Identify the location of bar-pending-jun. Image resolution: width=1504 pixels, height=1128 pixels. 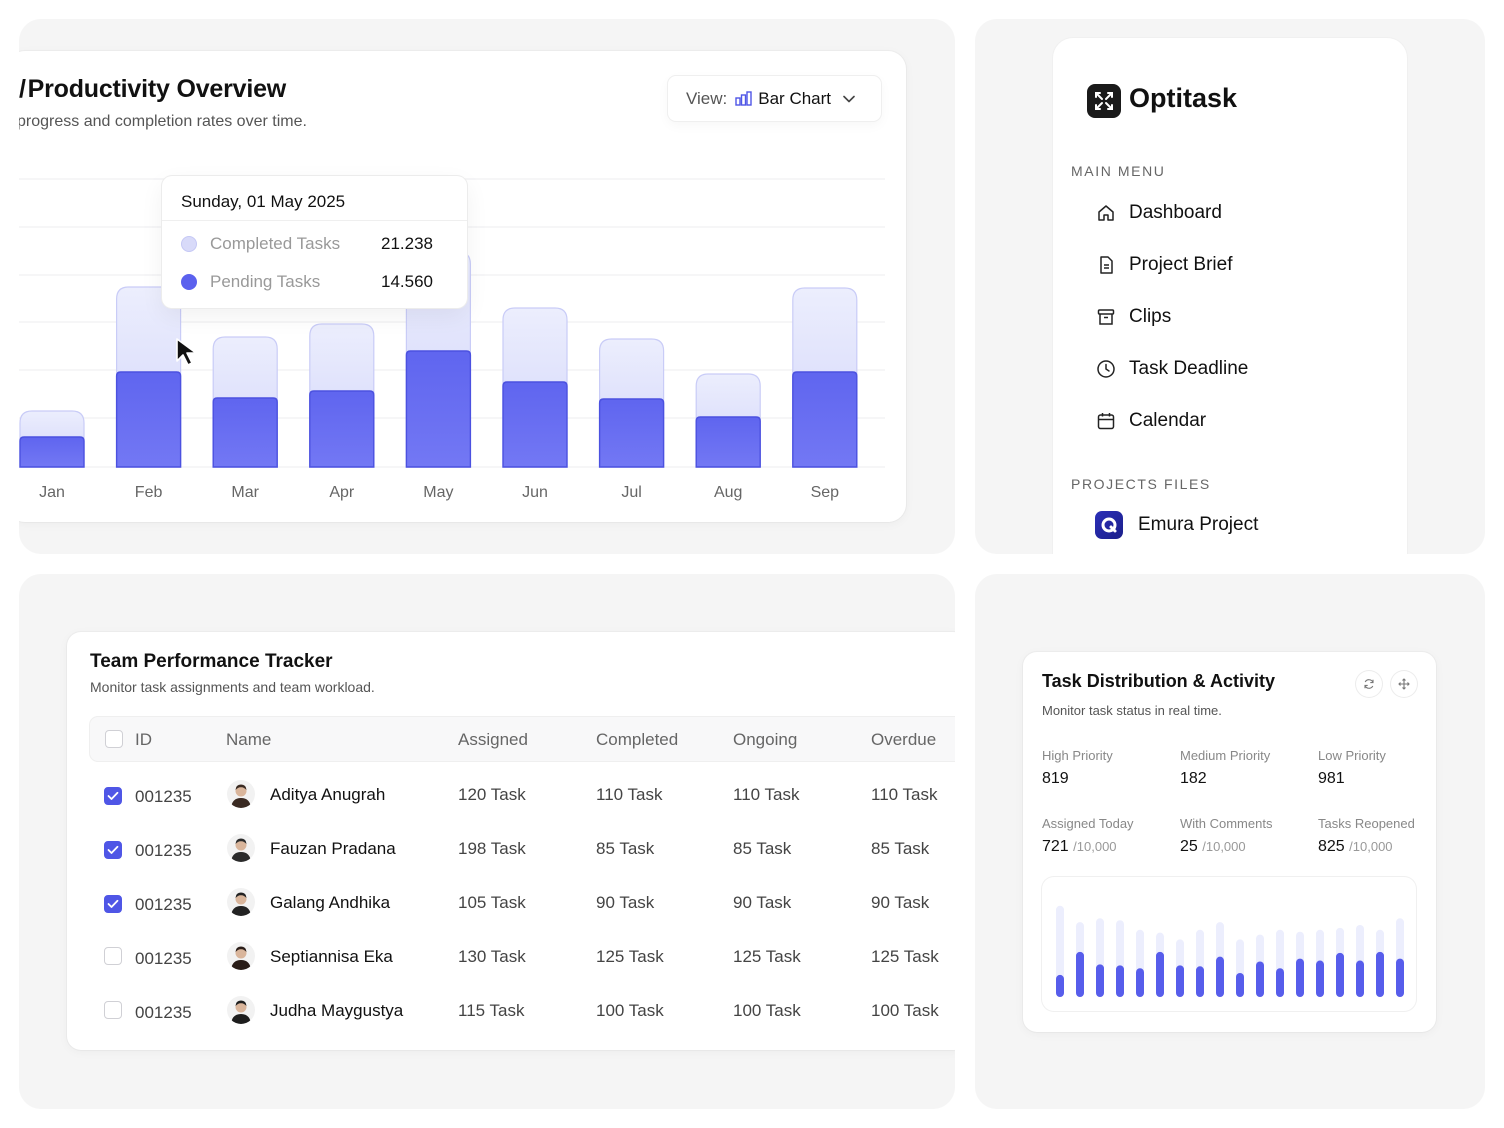
(535, 424).